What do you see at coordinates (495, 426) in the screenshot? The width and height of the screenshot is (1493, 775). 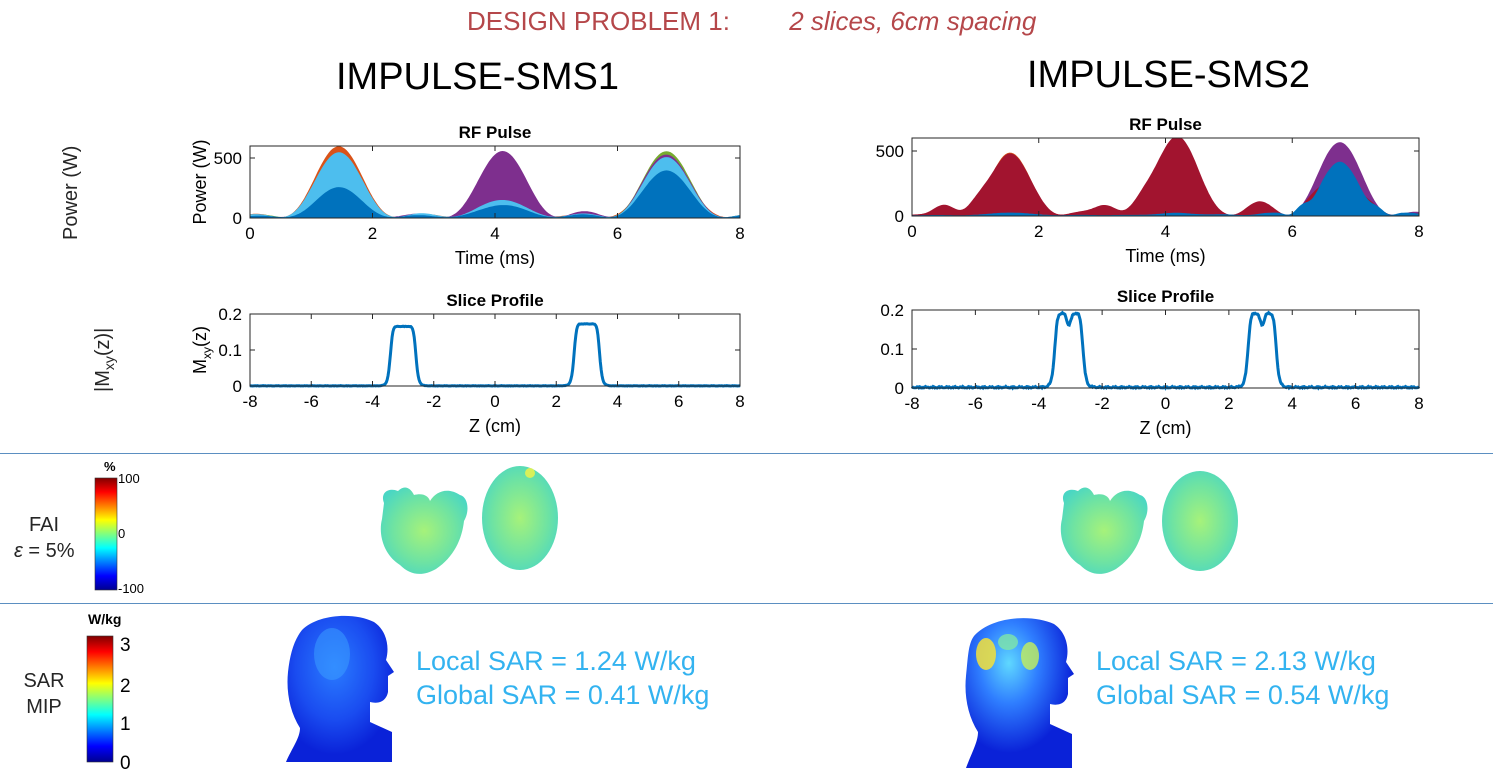 I see `x-axis-label: Z (cm)` at bounding box center [495, 426].